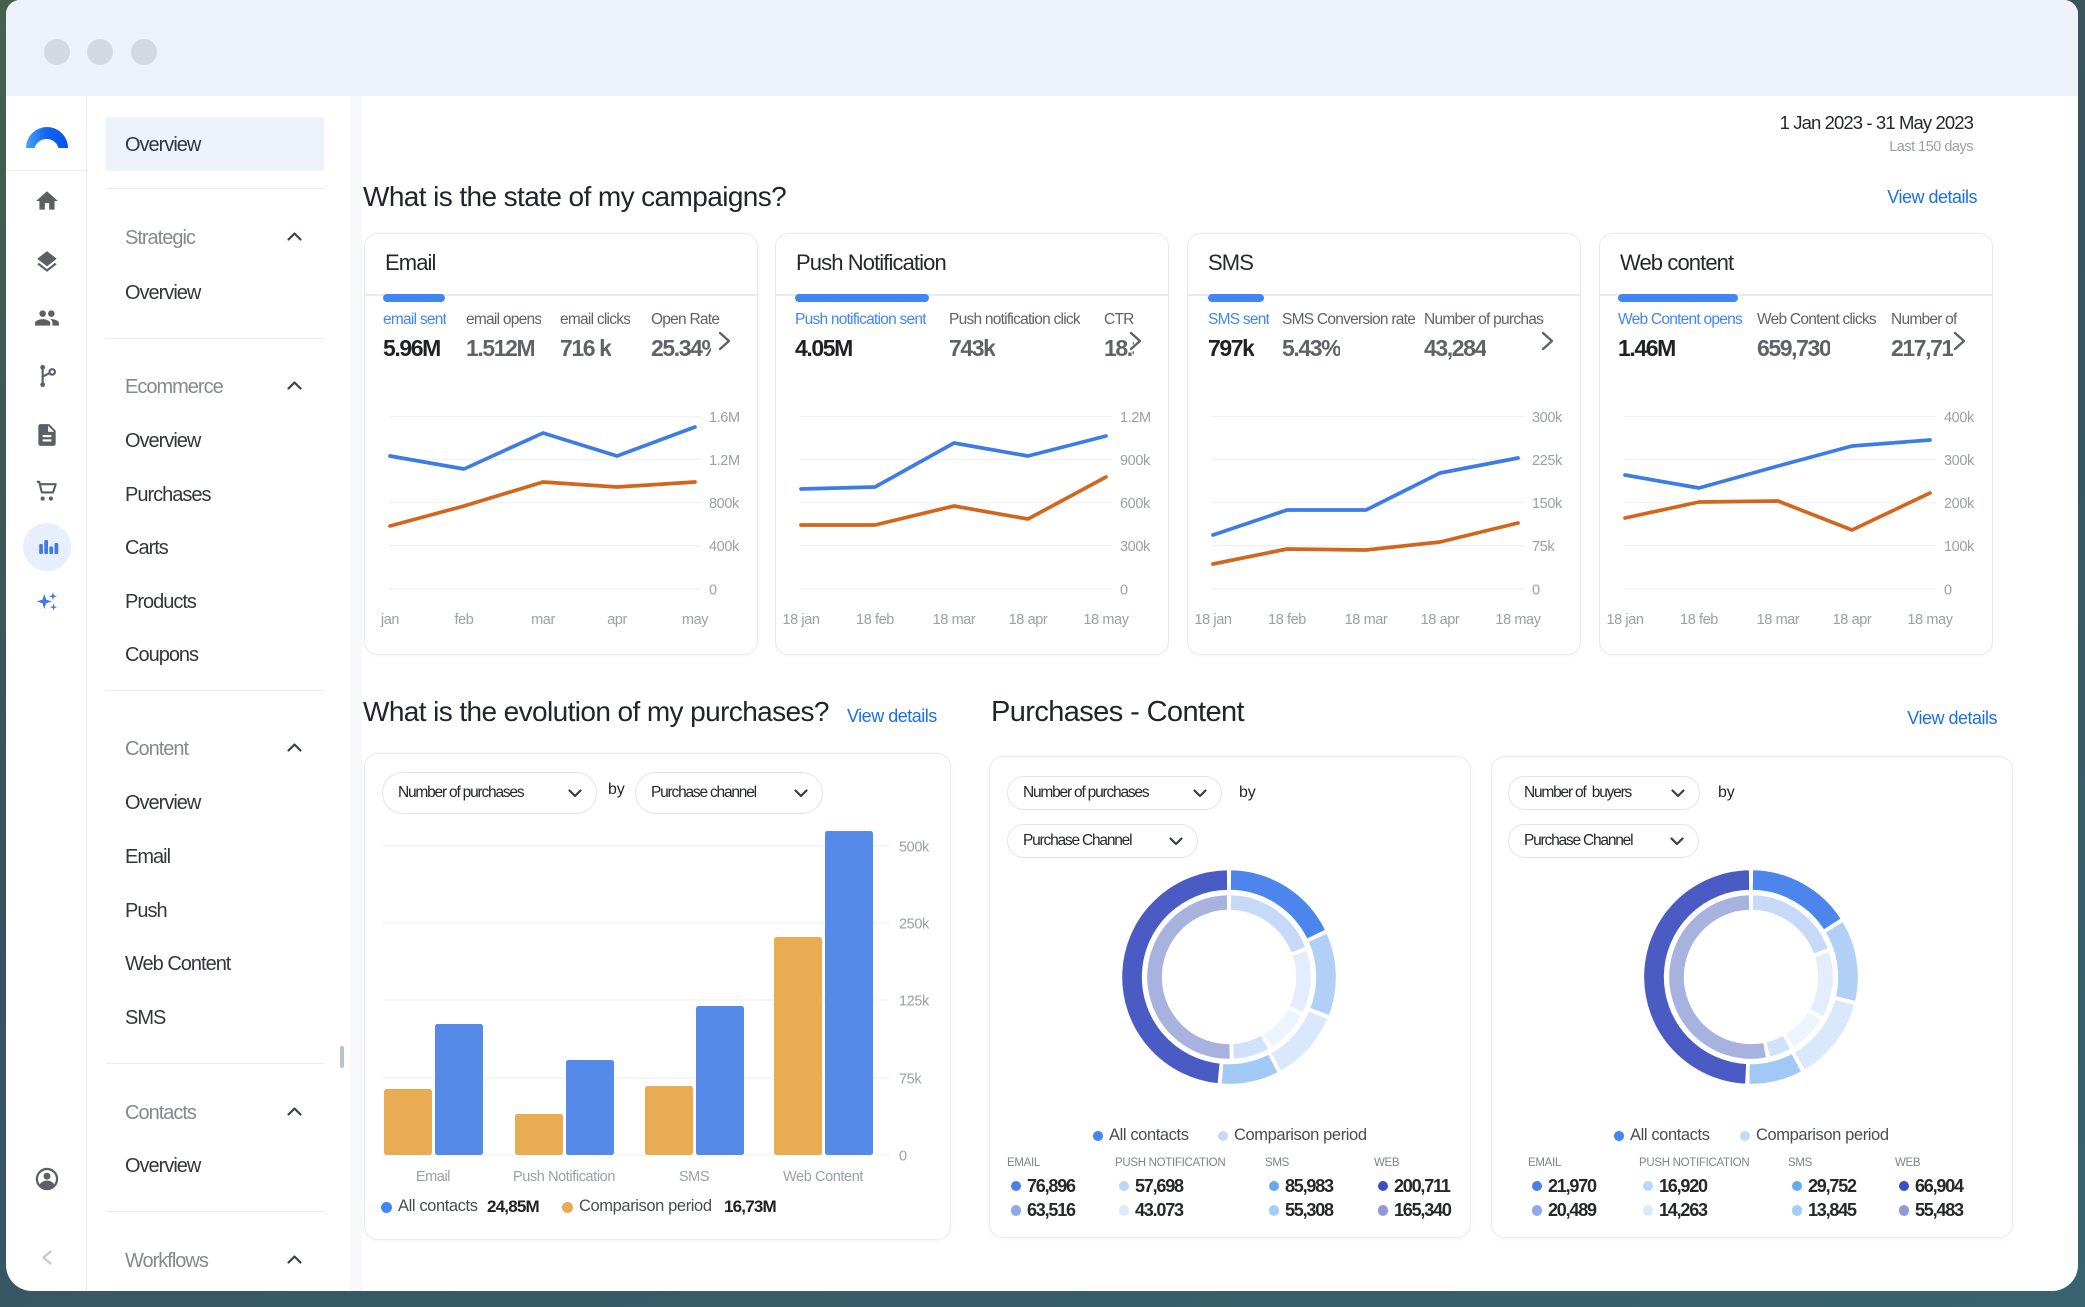 The height and width of the screenshot is (1307, 2085). I want to click on svg-text: 1.6M, so click(724, 418).